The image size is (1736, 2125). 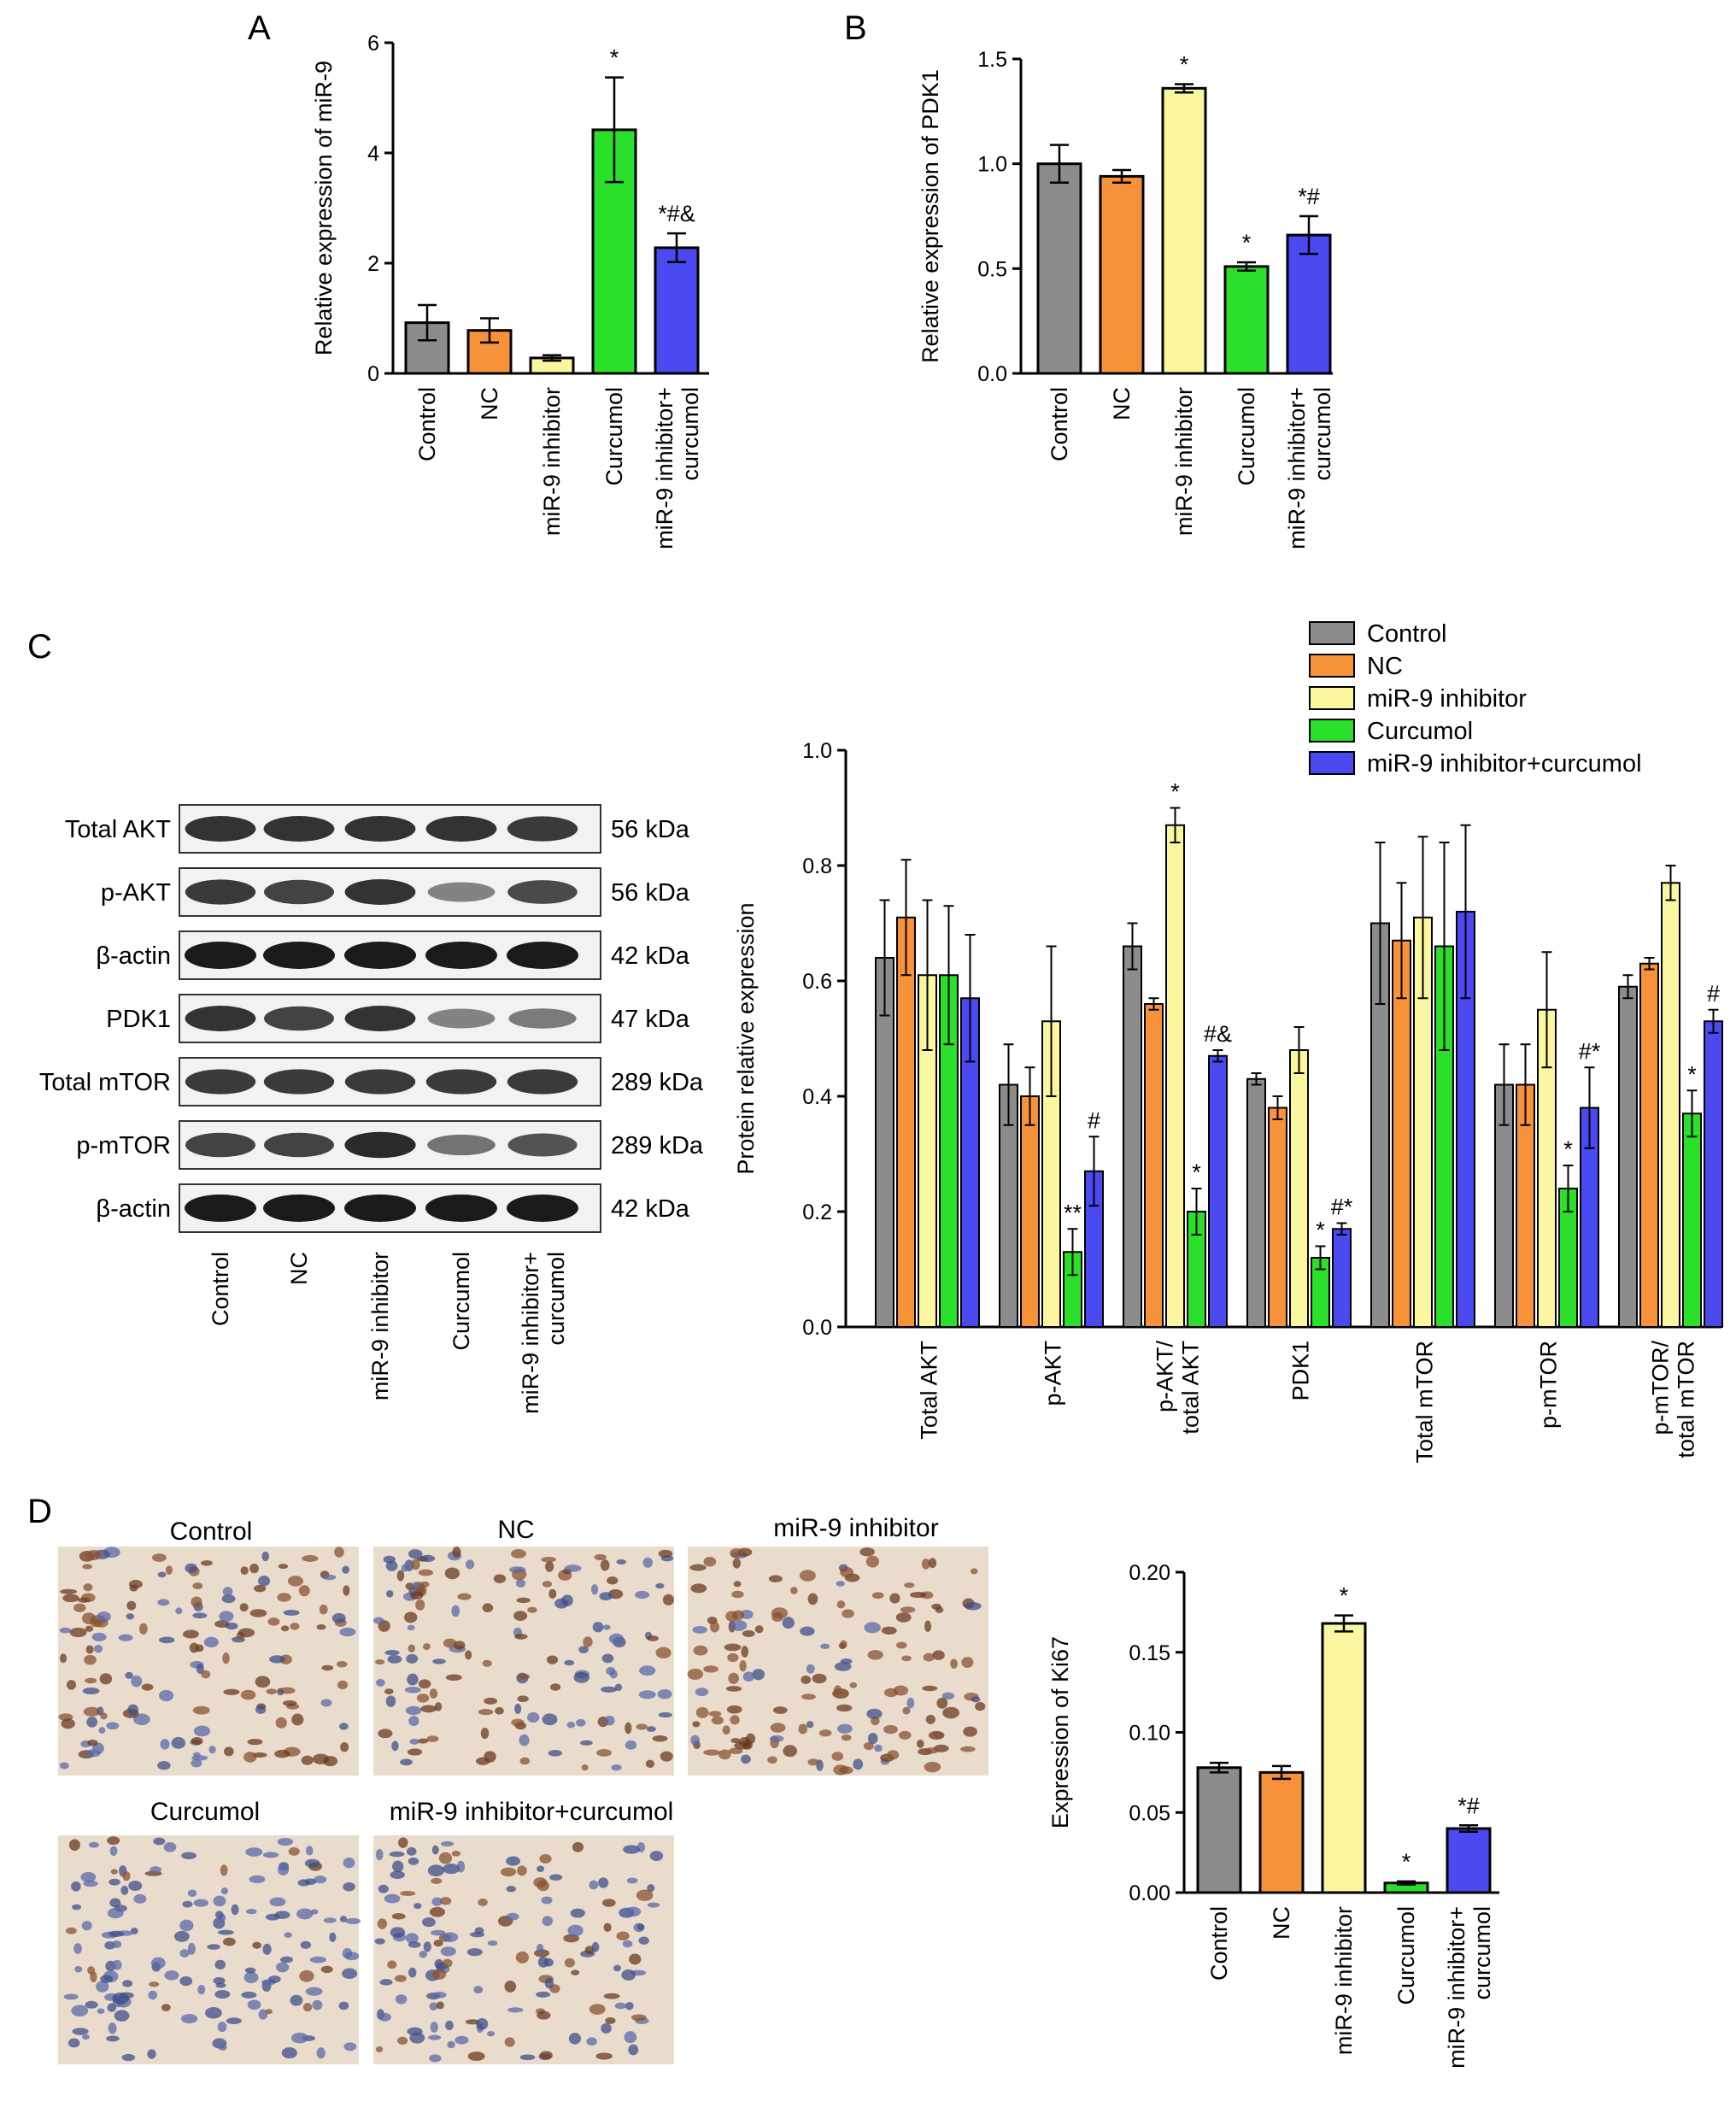 I want to click on chart-c-xtick-label: p-AKT, so click(x=1054, y=1373).